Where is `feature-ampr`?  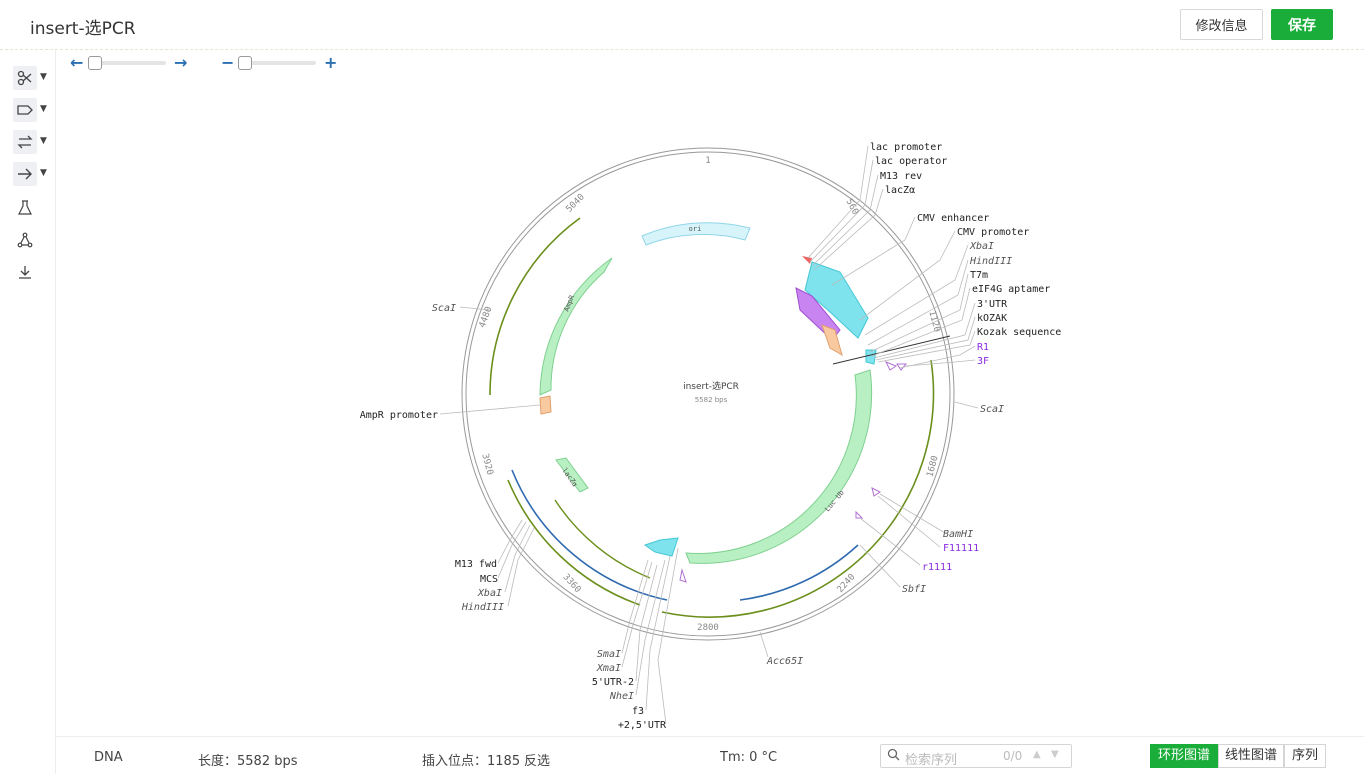 feature-ampr is located at coordinates (576, 326).